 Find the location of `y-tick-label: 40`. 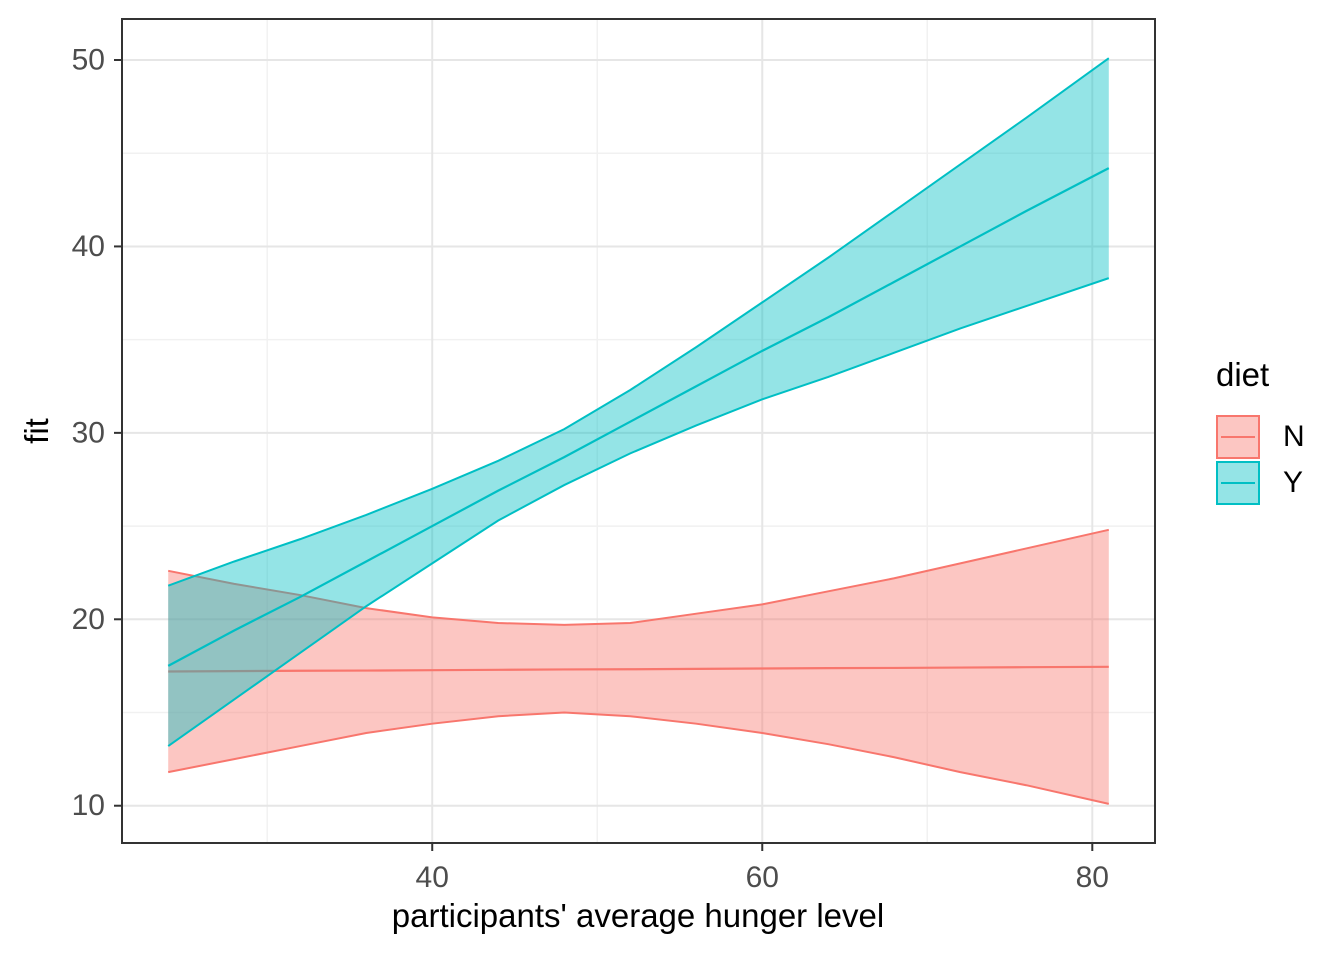

y-tick-label: 40 is located at coordinates (88, 246).